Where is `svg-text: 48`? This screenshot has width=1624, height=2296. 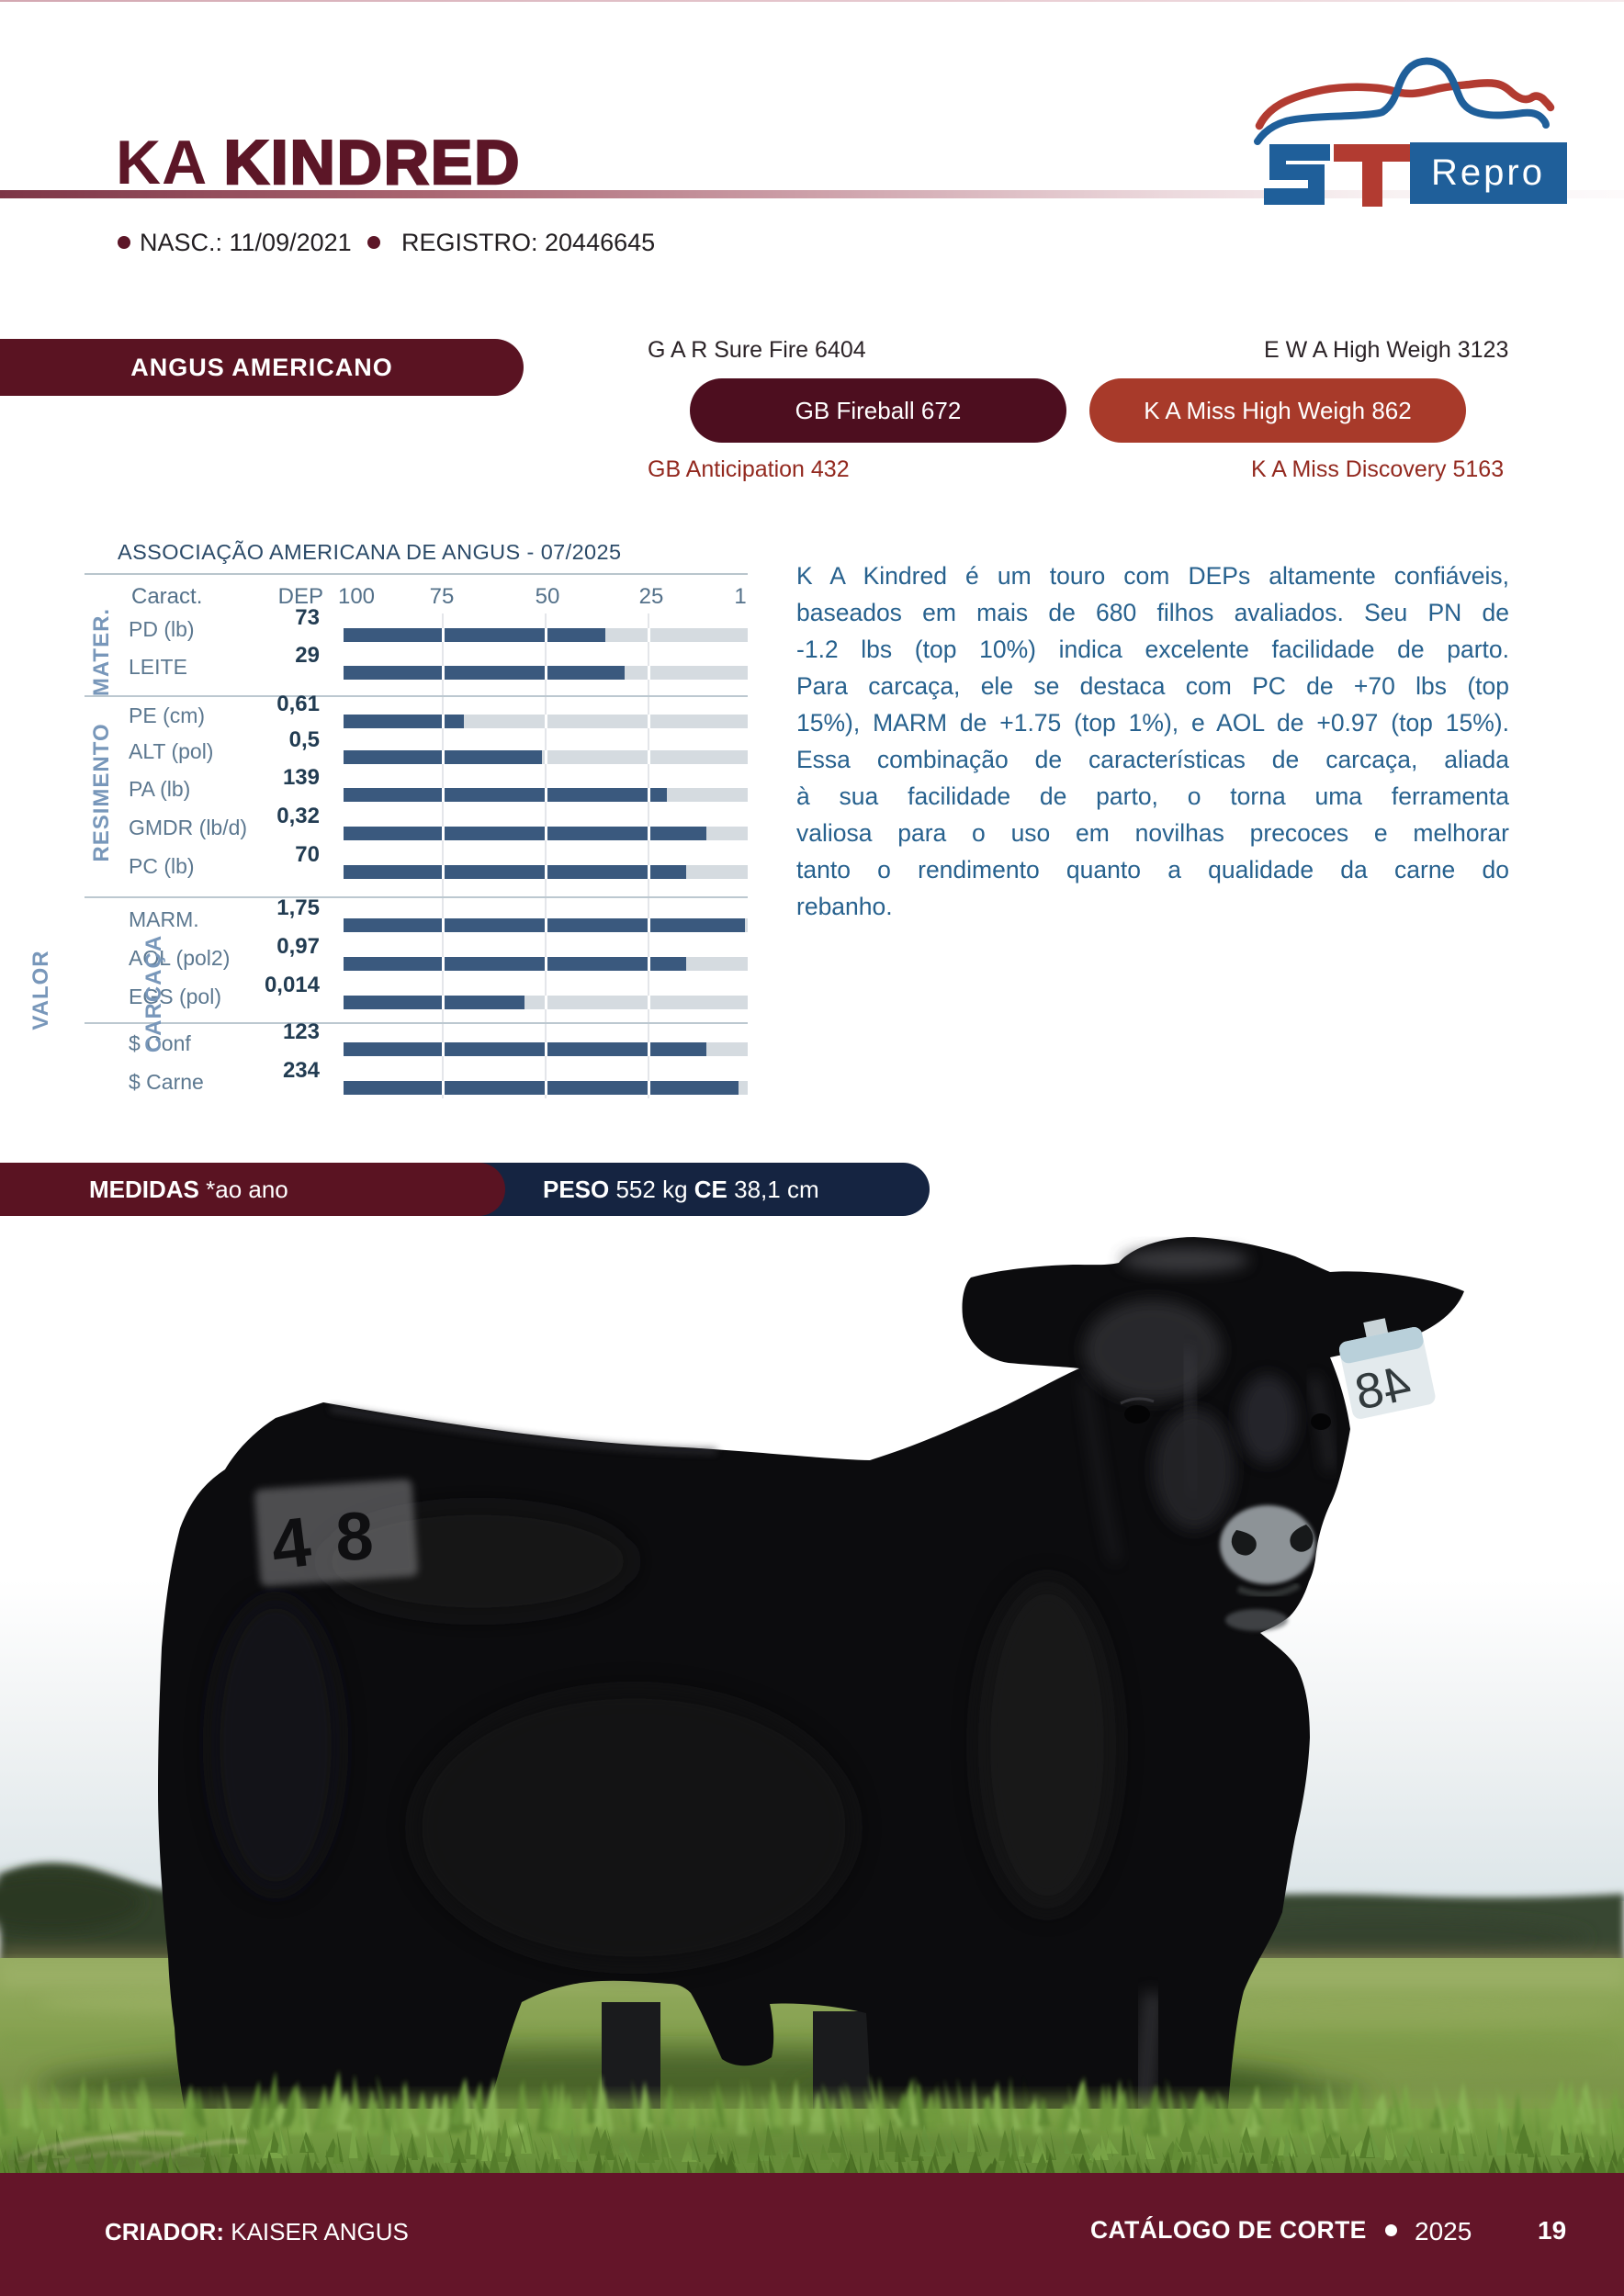 svg-text: 48 is located at coordinates (1382, 1388).